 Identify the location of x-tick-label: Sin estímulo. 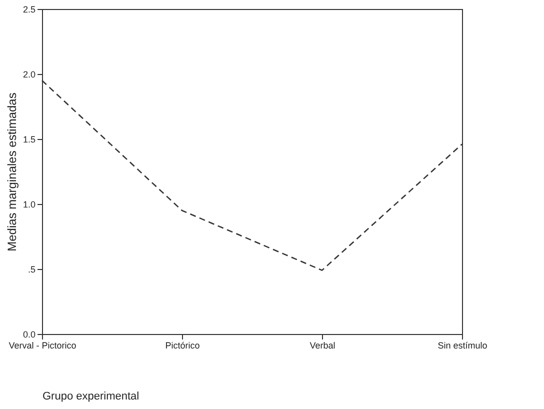
(463, 345).